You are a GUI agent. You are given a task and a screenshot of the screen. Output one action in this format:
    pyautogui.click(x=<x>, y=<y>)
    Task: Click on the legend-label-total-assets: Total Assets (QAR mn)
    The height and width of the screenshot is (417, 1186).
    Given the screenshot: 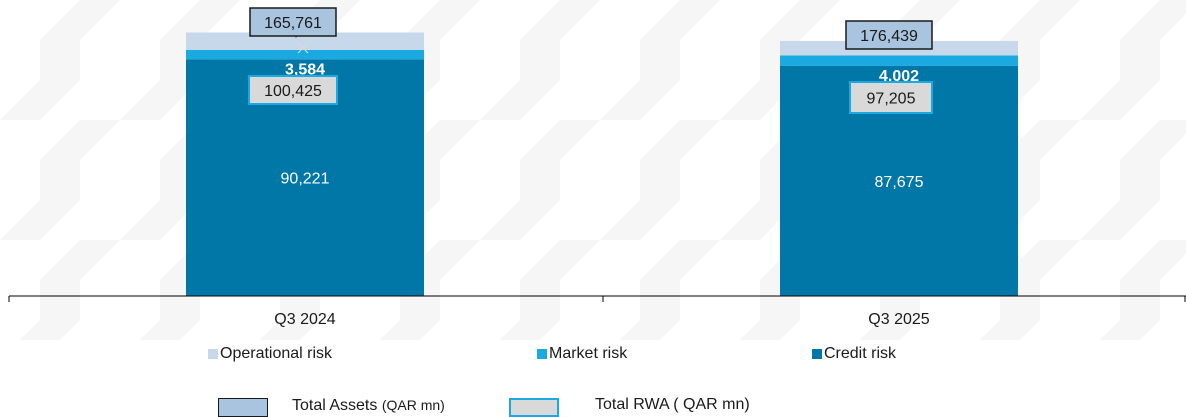 What is the action you would take?
    pyautogui.click(x=368, y=405)
    